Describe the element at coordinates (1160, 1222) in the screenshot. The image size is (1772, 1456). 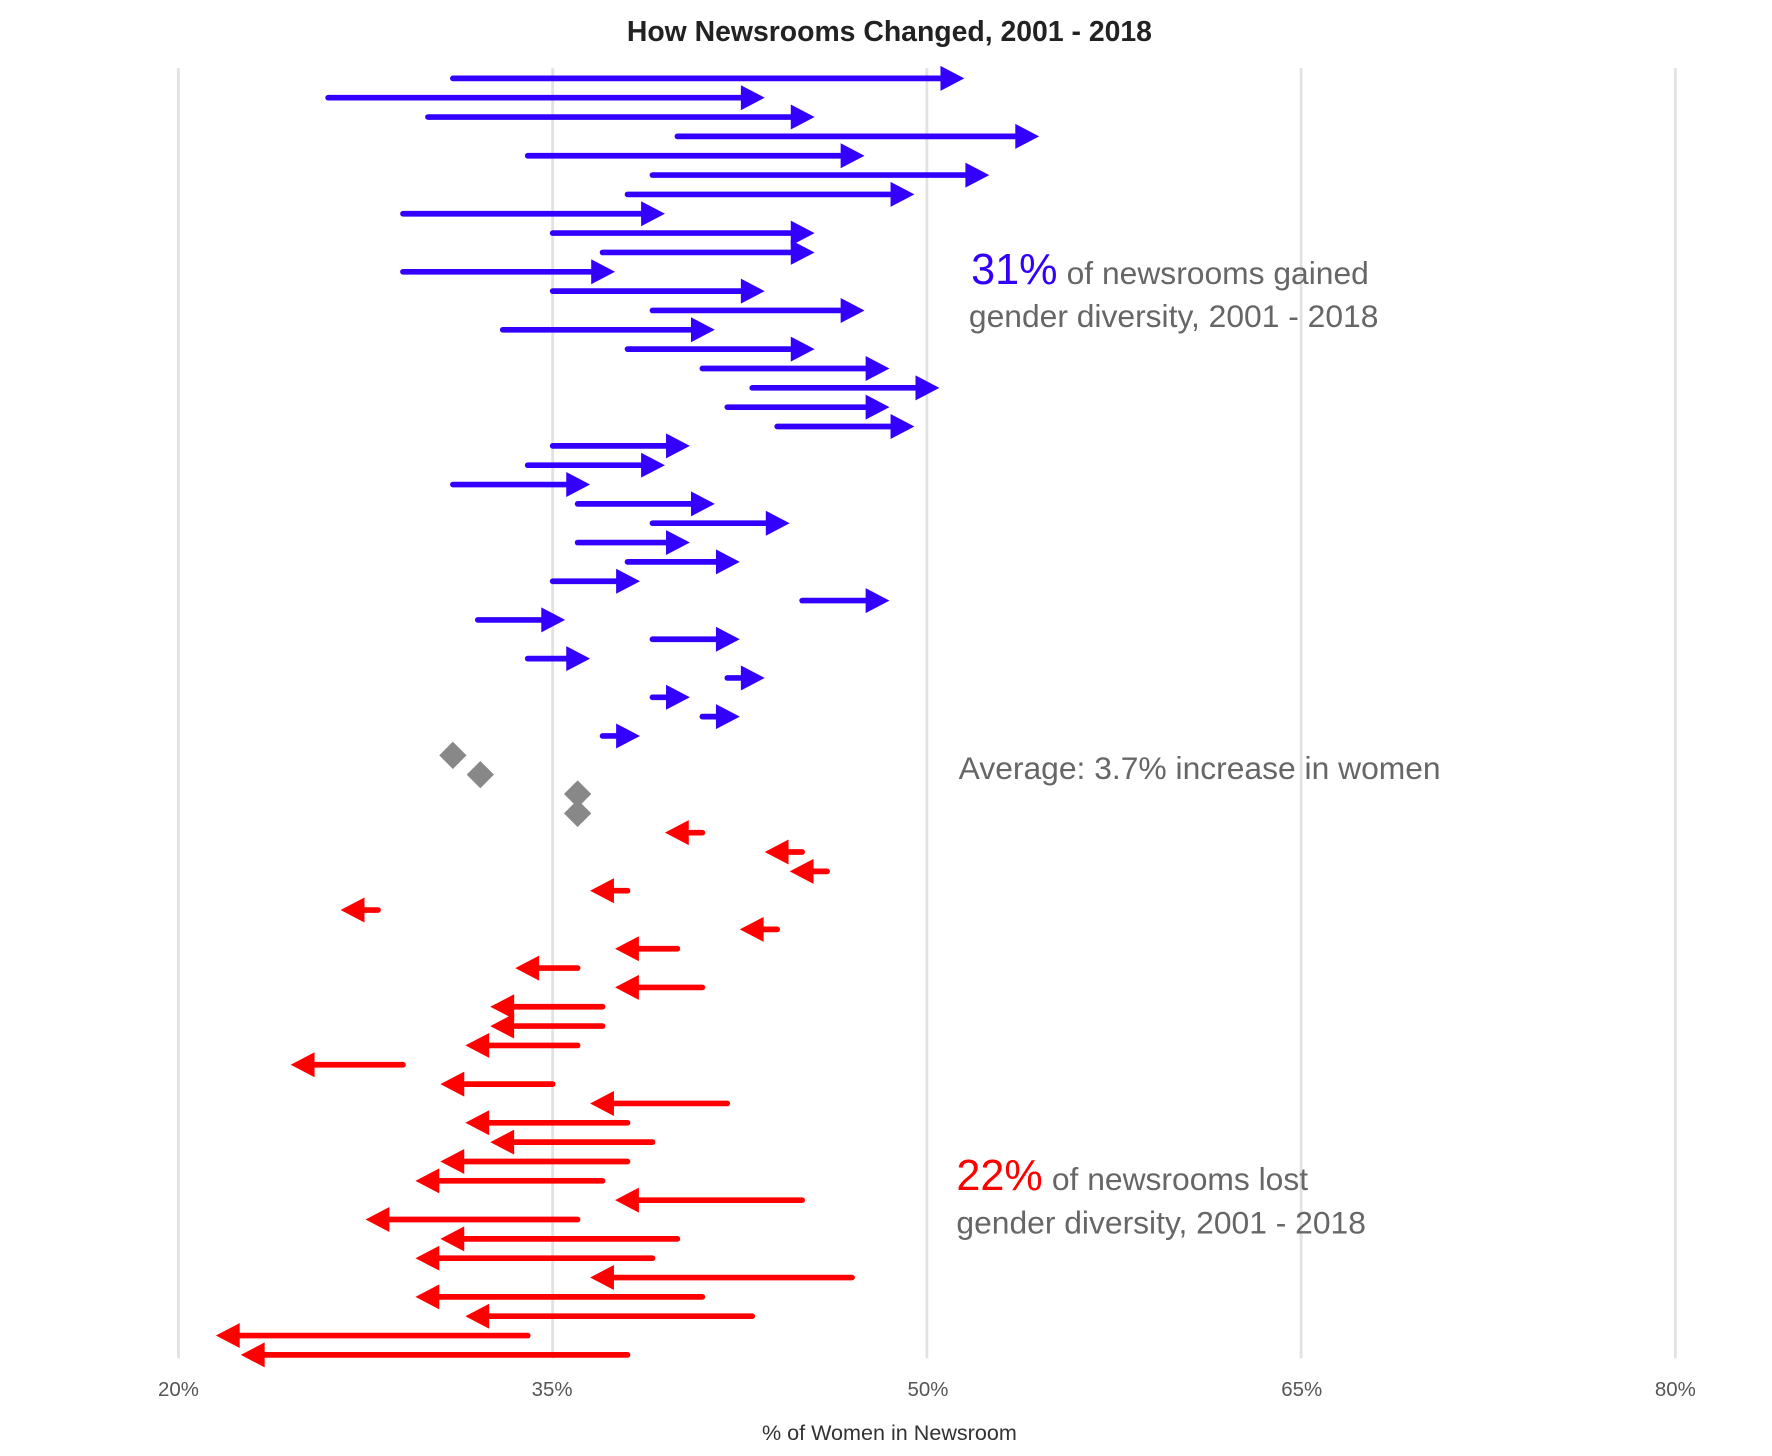
I see `lost-text2: gender diversity, 2001 - 2018` at that location.